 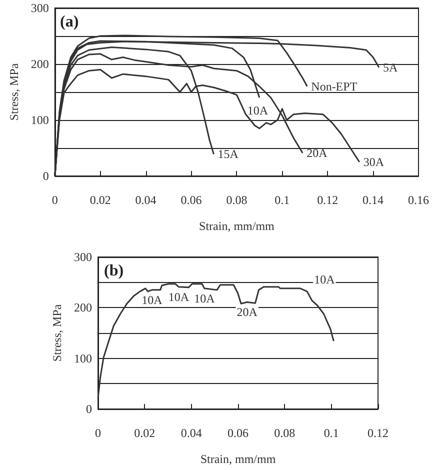 What do you see at coordinates (418, 200) in the screenshot?
I see `x-tick-label: 0.16` at bounding box center [418, 200].